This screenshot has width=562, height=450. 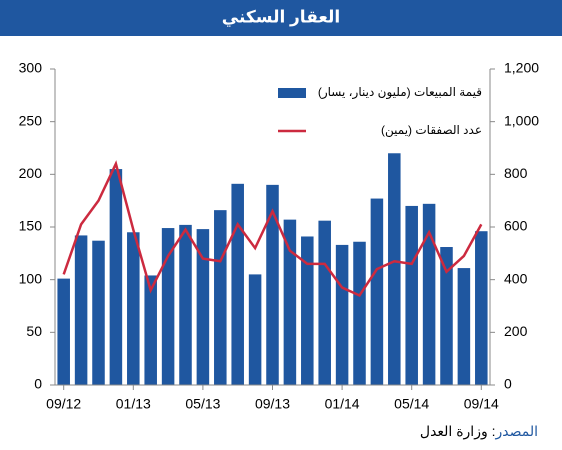 I want to click on y-tick-label: 300, so click(x=31, y=68).